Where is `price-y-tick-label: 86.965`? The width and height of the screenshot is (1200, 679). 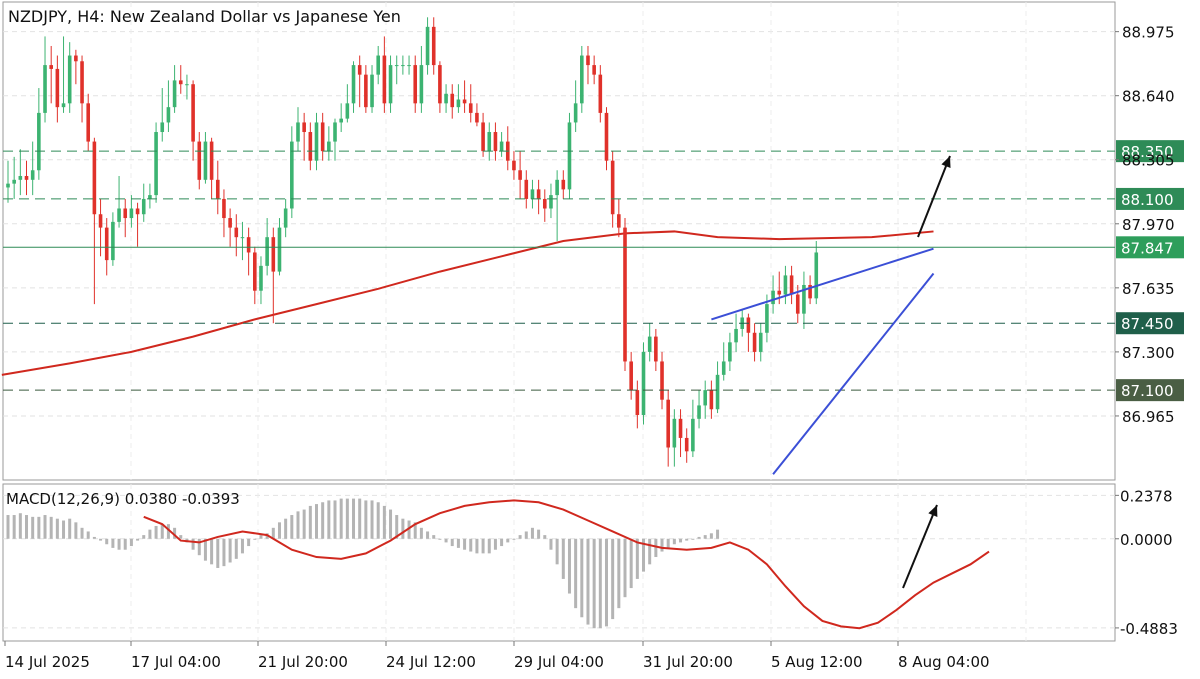 price-y-tick-label: 86.965 is located at coordinates (1148, 417).